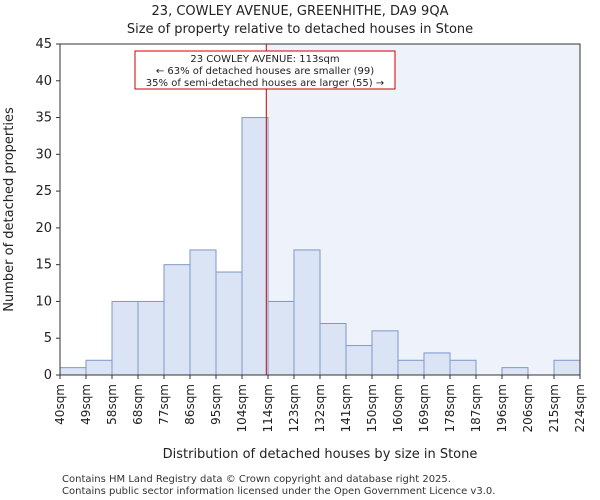  What do you see at coordinates (43, 154) in the screenshot?
I see `y-tick-label: 30` at bounding box center [43, 154].